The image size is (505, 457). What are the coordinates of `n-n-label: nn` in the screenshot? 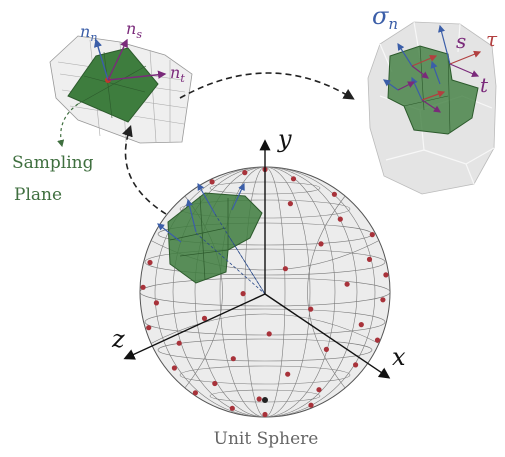 It's located at (88, 33).